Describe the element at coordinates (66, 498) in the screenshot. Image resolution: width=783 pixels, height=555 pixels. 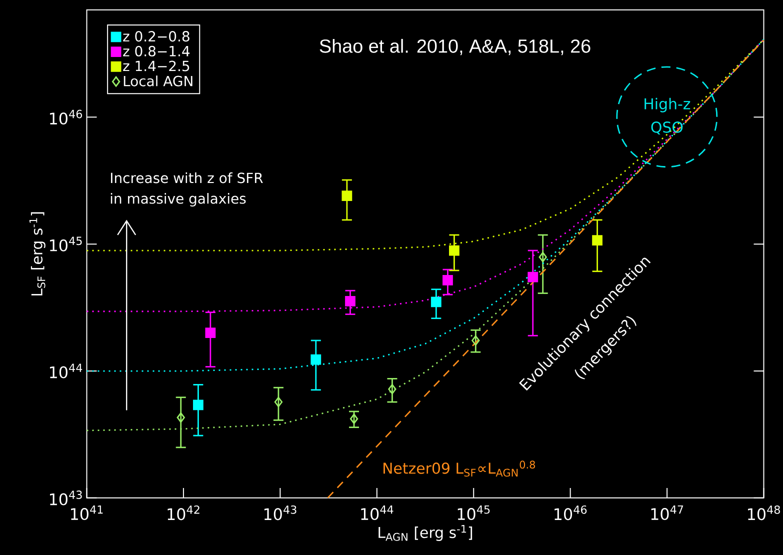
I see `y-tick-label: 10$^{43}$` at that location.